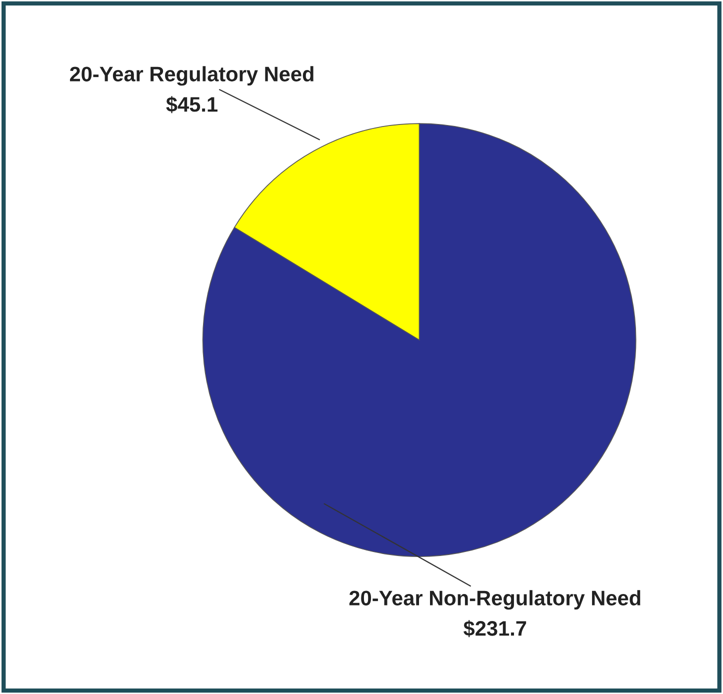  I want to click on slice-label: 20-Year Non-Regulatory Need, so click(494, 600).